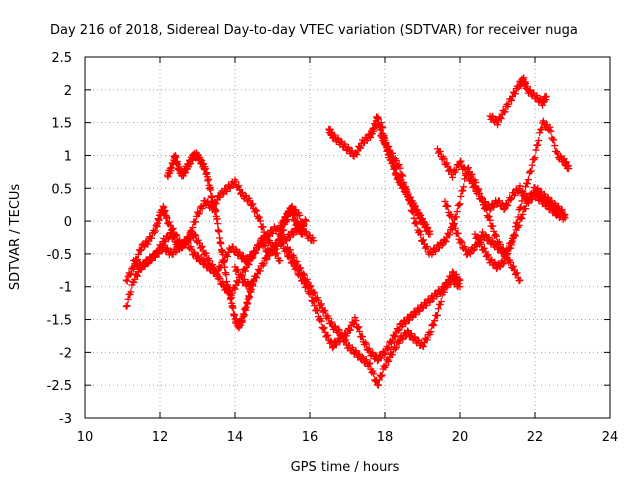 This screenshot has height=480, width=640. What do you see at coordinates (68, 156) in the screenshot?
I see `y-tick-label: 1` at bounding box center [68, 156].